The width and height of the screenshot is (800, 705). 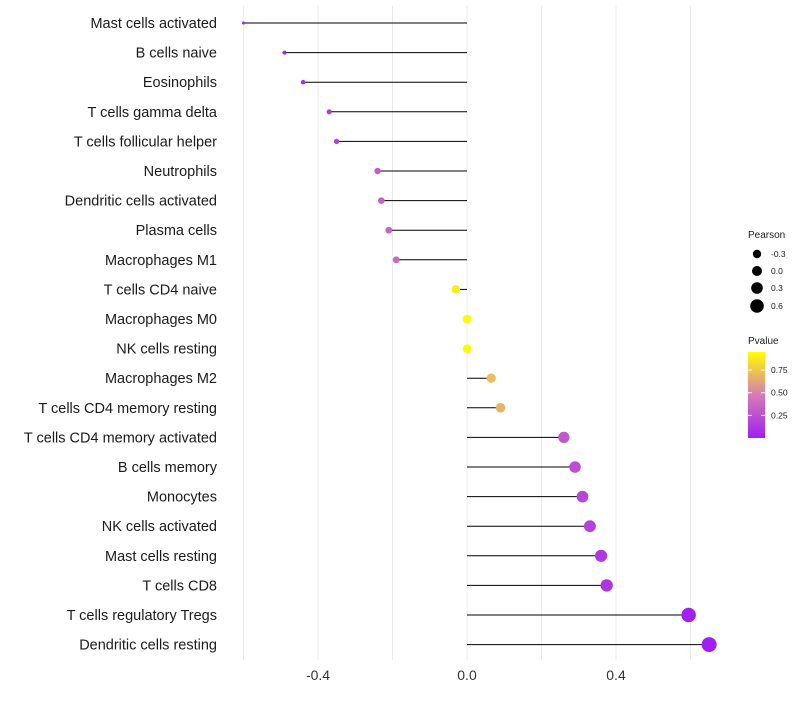 What do you see at coordinates (127, 409) in the screenshot?
I see `category-label: T cells CD4 memory resting` at bounding box center [127, 409].